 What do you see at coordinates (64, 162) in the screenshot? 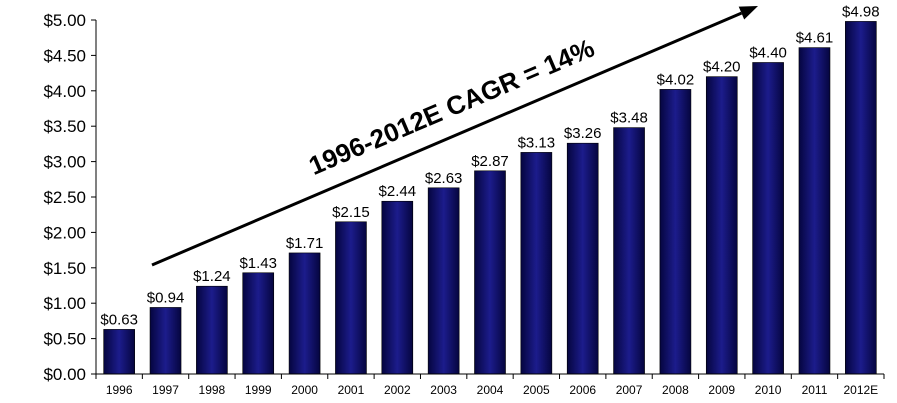
I see `y-tick-label: $3.00` at bounding box center [64, 162].